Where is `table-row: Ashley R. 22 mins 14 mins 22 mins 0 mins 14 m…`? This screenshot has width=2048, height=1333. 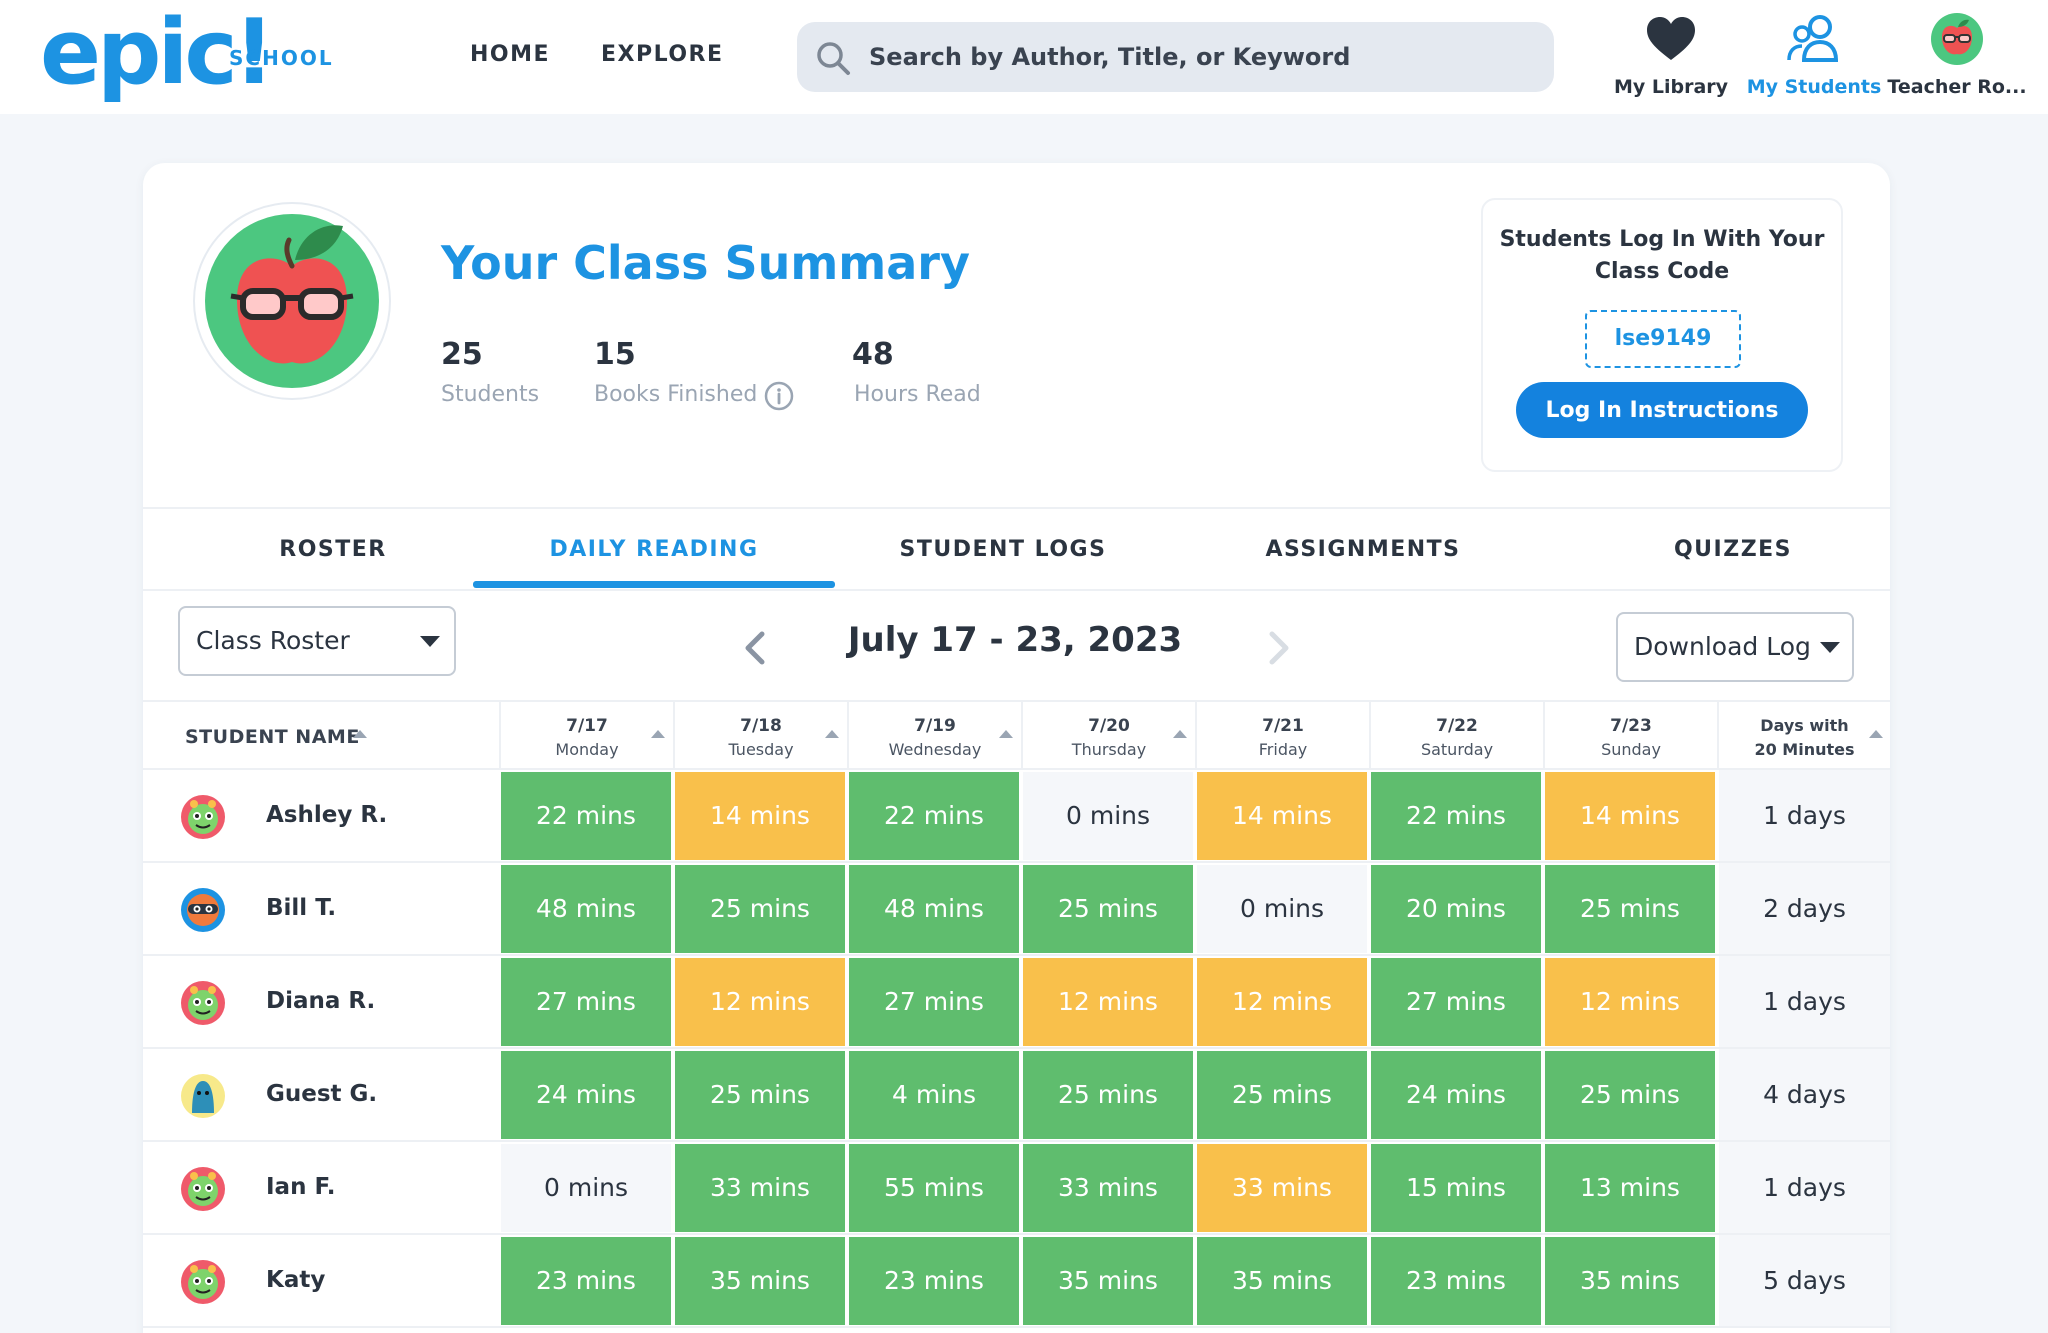 table-row: Ashley R. 22 mins 14 mins 22 mins 0 mins 14 m… is located at coordinates (1016, 816).